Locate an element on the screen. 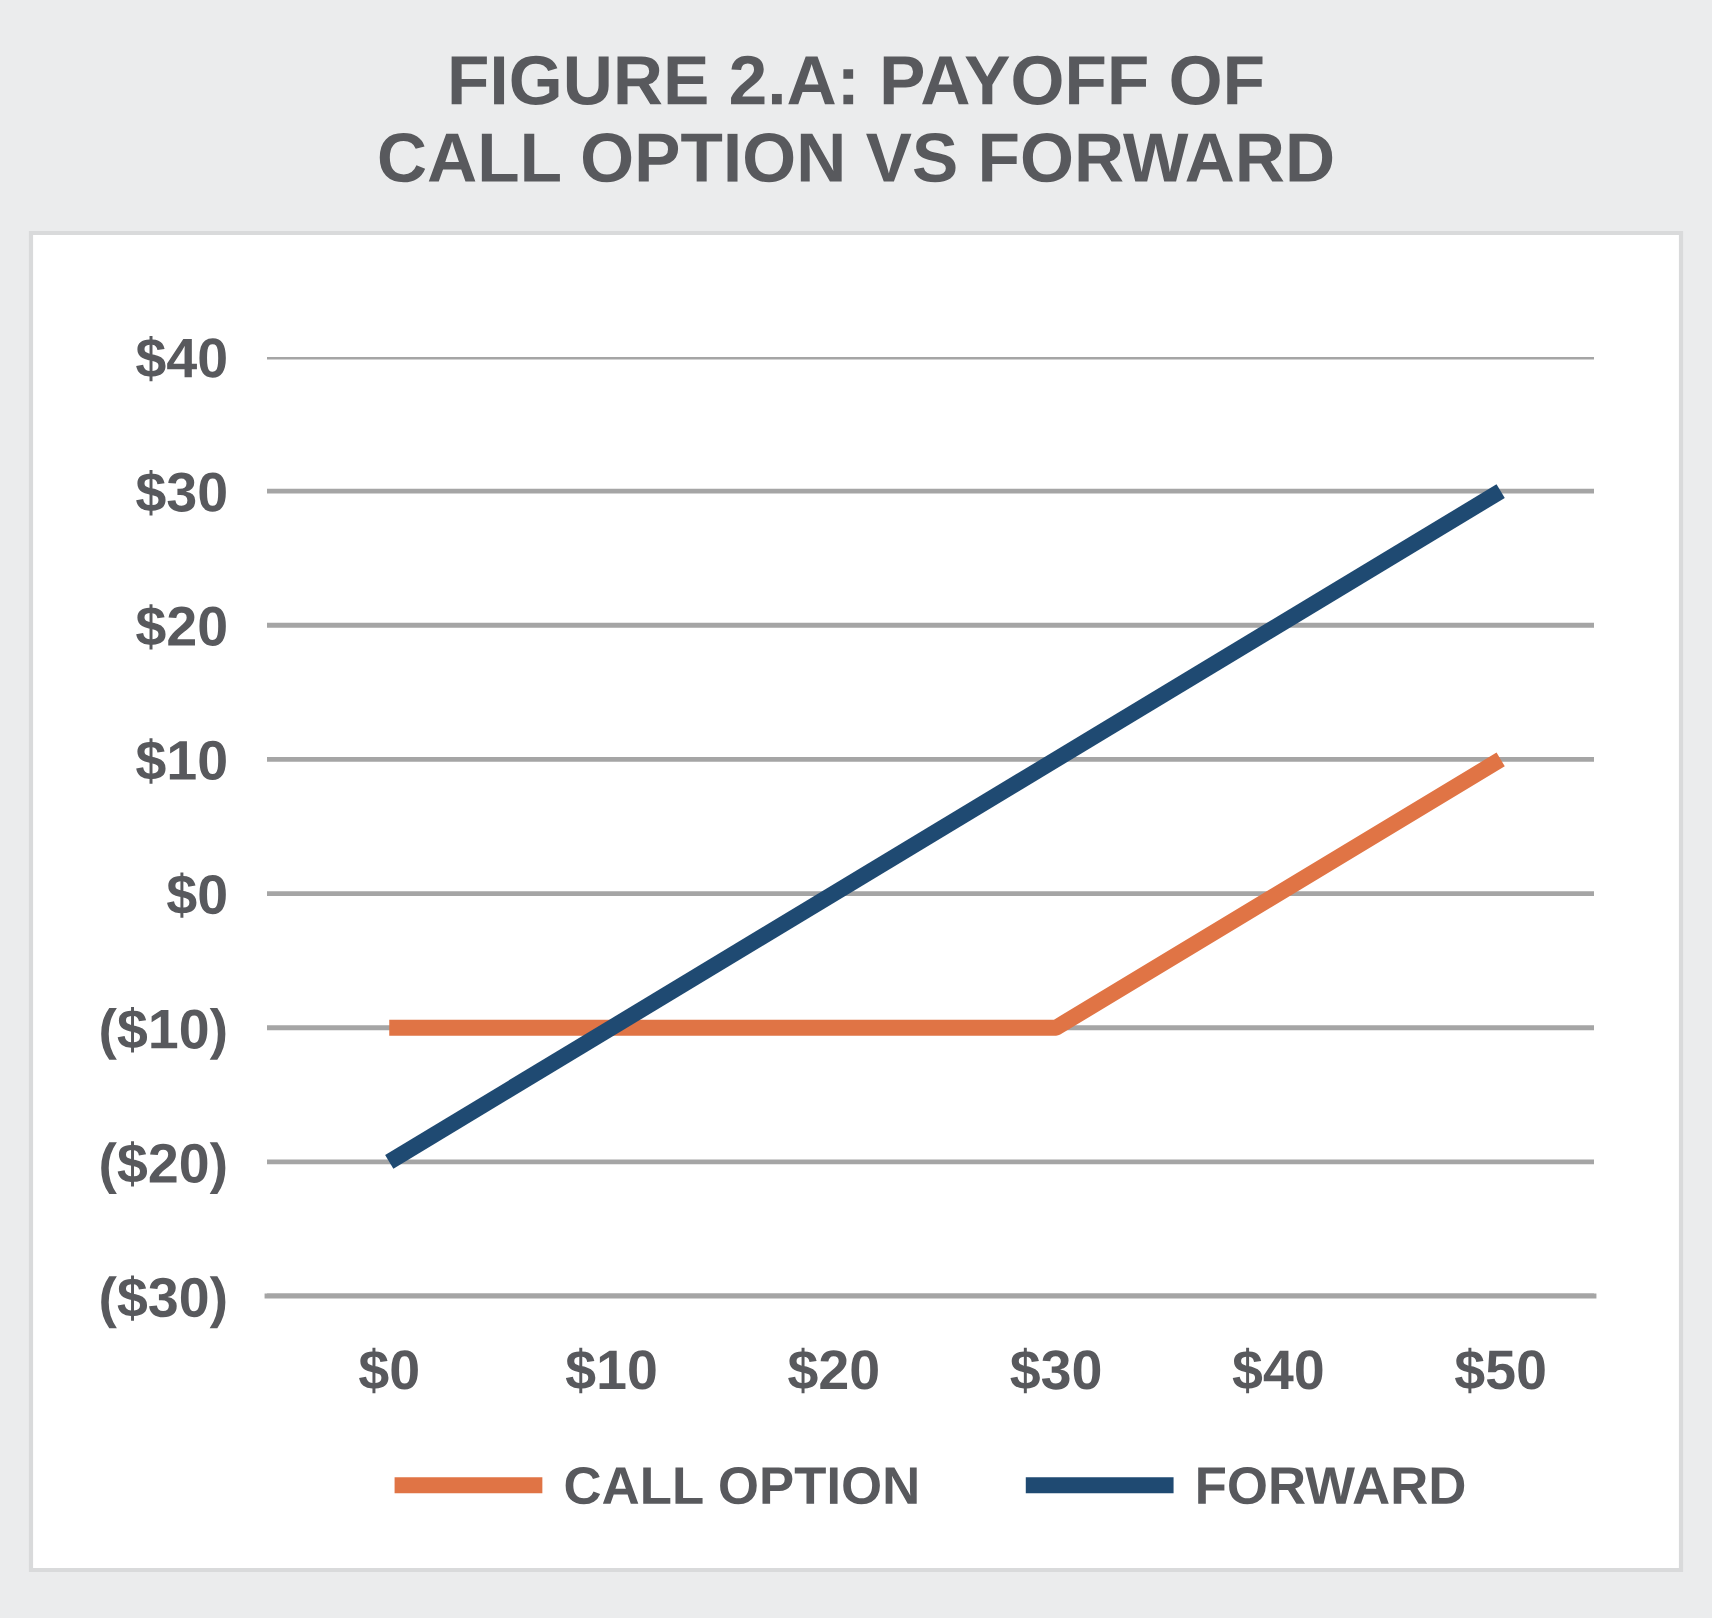 The width and height of the screenshot is (1712, 1618). x-tick-label: $50 is located at coordinates (1500, 1370).